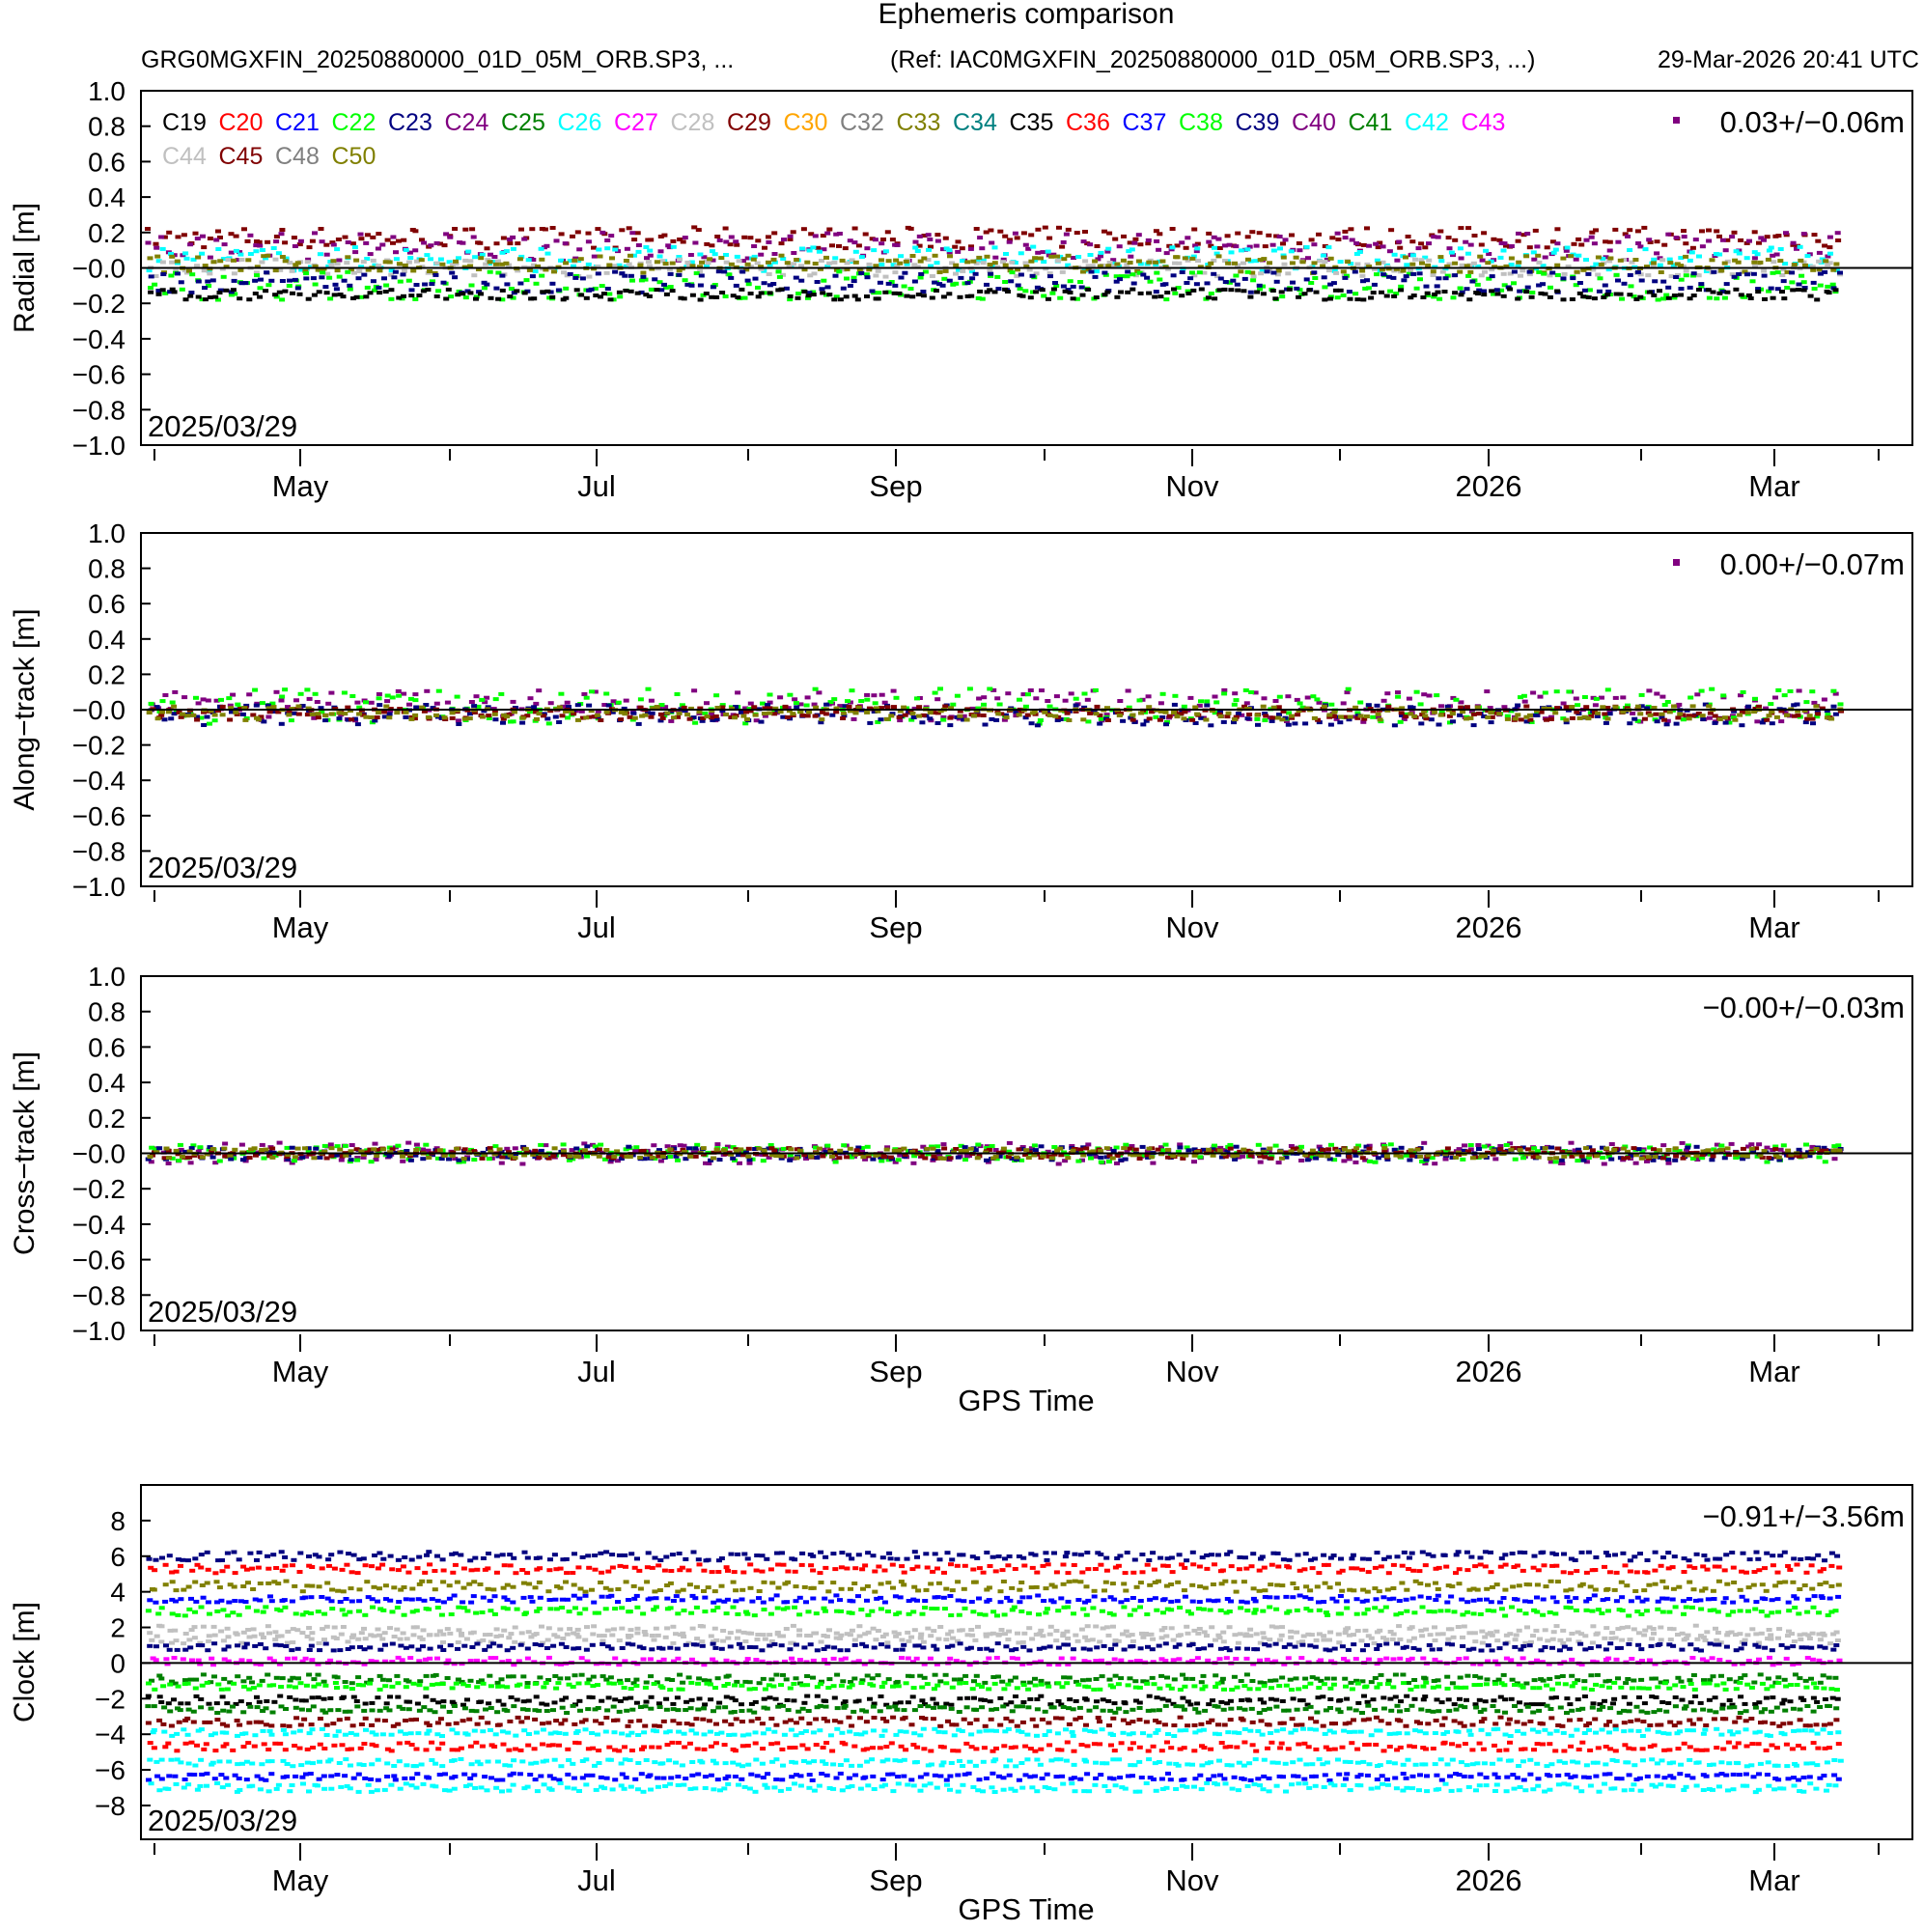 The width and height of the screenshot is (1924, 1932). I want to click on y-tick-label: 0.4, so click(106, 1083).